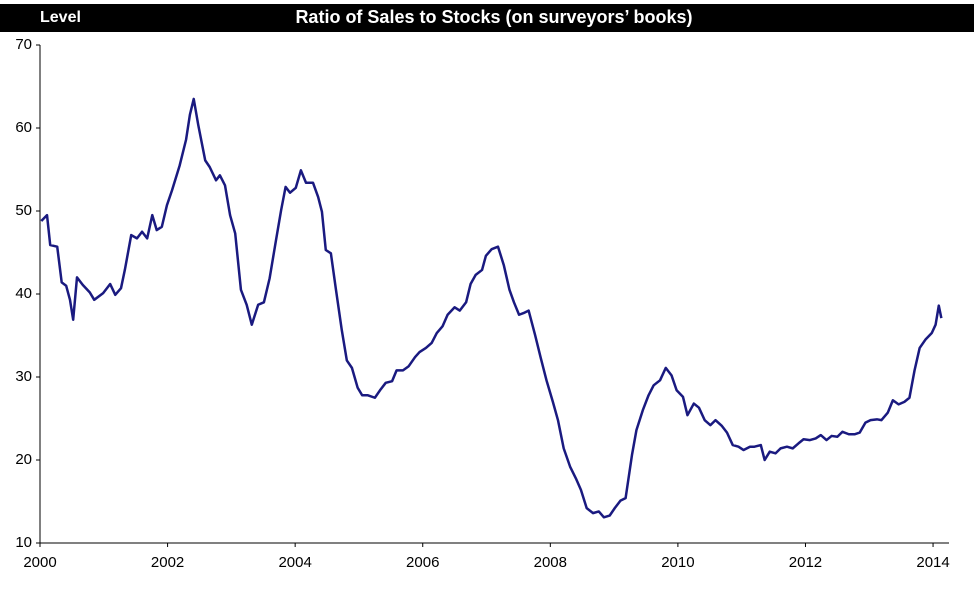 Image resolution: width=974 pixels, height=598 pixels. I want to click on x-tick-label: 2012, so click(805, 562).